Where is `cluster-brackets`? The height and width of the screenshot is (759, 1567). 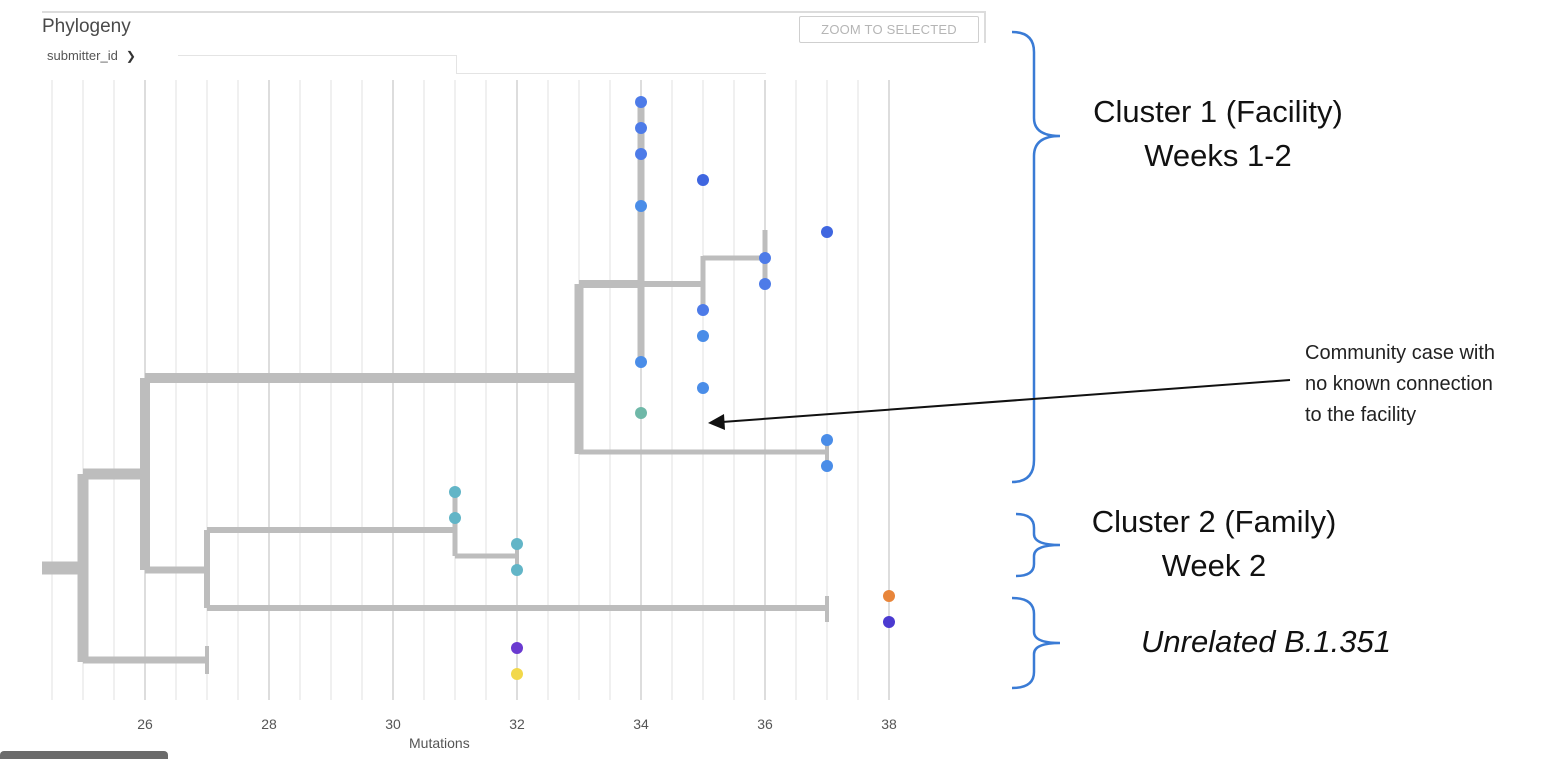
cluster-brackets is located at coordinates (1036, 360).